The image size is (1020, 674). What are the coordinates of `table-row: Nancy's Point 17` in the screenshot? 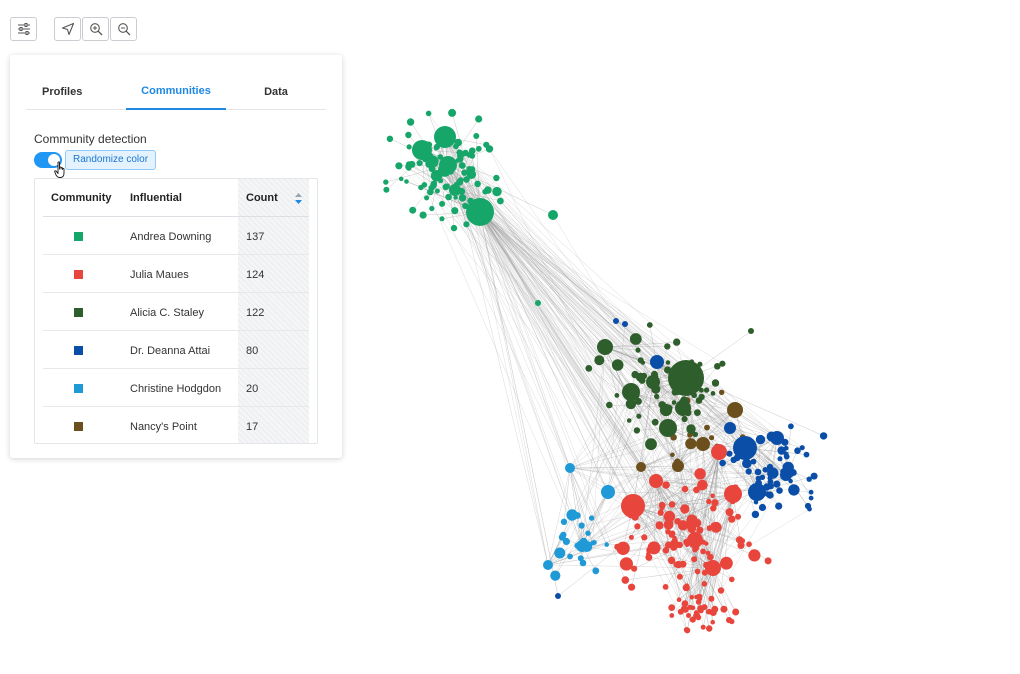 It's located at (176, 425).